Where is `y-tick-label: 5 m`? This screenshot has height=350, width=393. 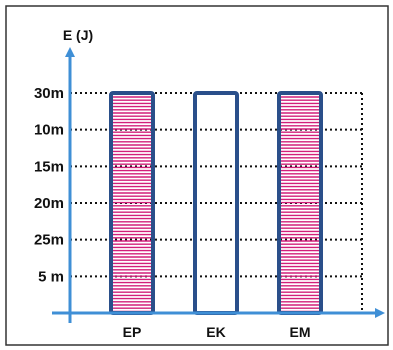
y-tick-label: 5 m is located at coordinates (51, 276).